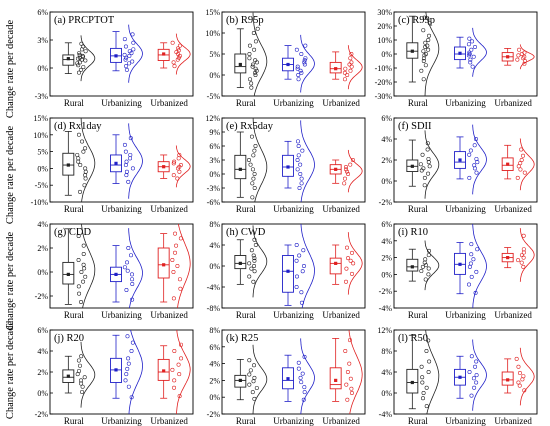 This screenshot has height=426, width=550. Describe the element at coordinates (126, 372) in the screenshot. I see `series-urbanizing` at that location.